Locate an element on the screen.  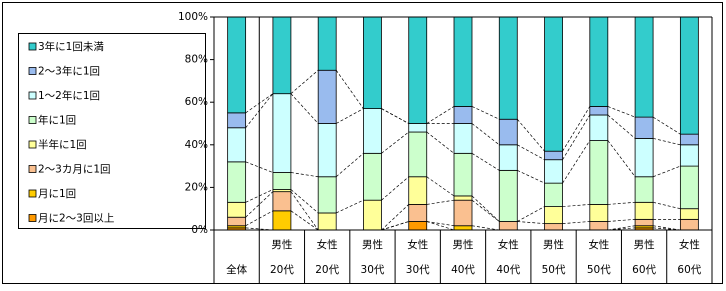
y-tick-label: 80% is located at coordinates (196, 60).